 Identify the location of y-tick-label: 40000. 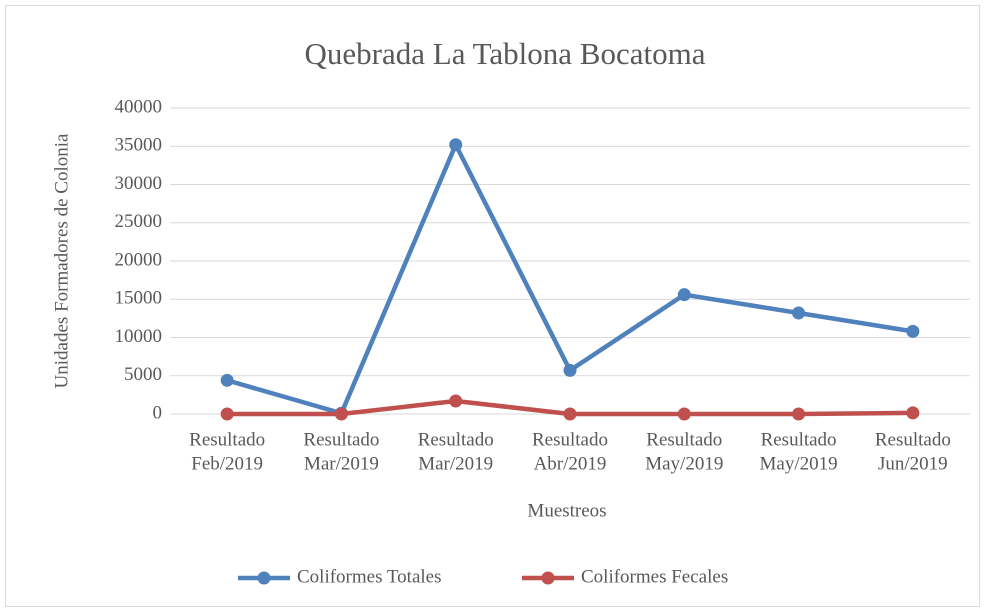
(139, 106).